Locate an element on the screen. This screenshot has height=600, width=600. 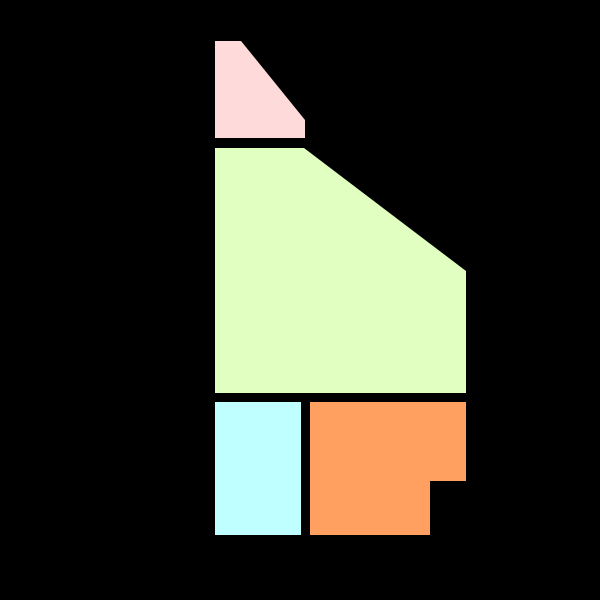
orange-region is located at coordinates (388, 468).